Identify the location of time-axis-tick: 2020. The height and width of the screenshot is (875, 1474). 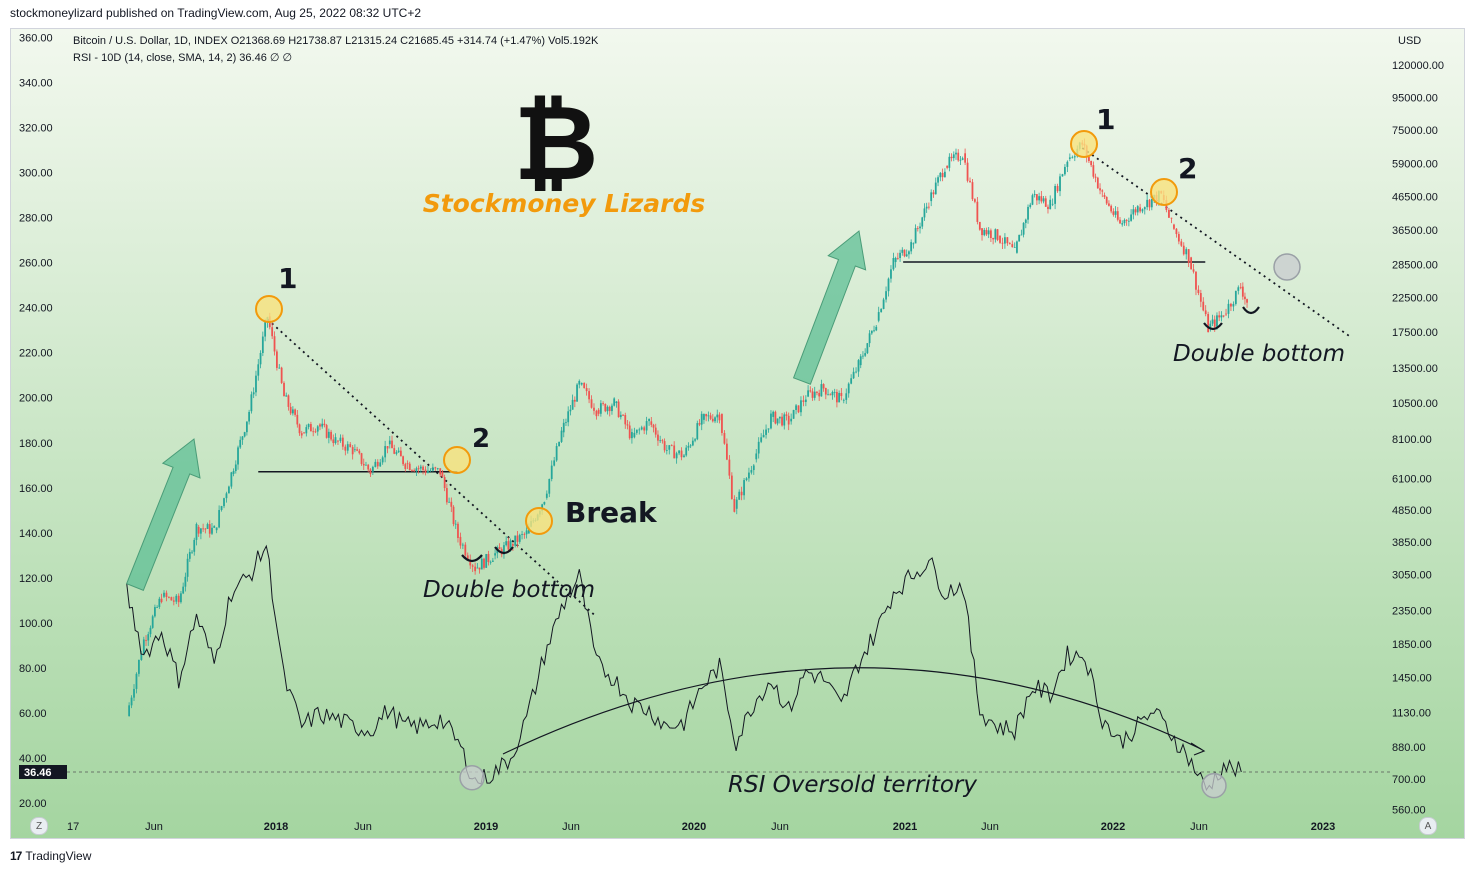
(694, 827).